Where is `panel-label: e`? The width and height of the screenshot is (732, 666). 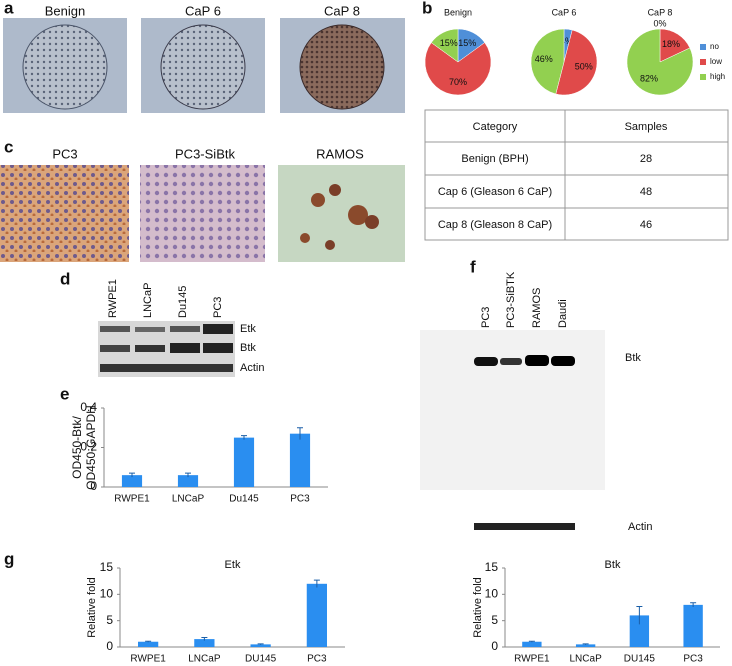
panel-label: e is located at coordinates (64, 393).